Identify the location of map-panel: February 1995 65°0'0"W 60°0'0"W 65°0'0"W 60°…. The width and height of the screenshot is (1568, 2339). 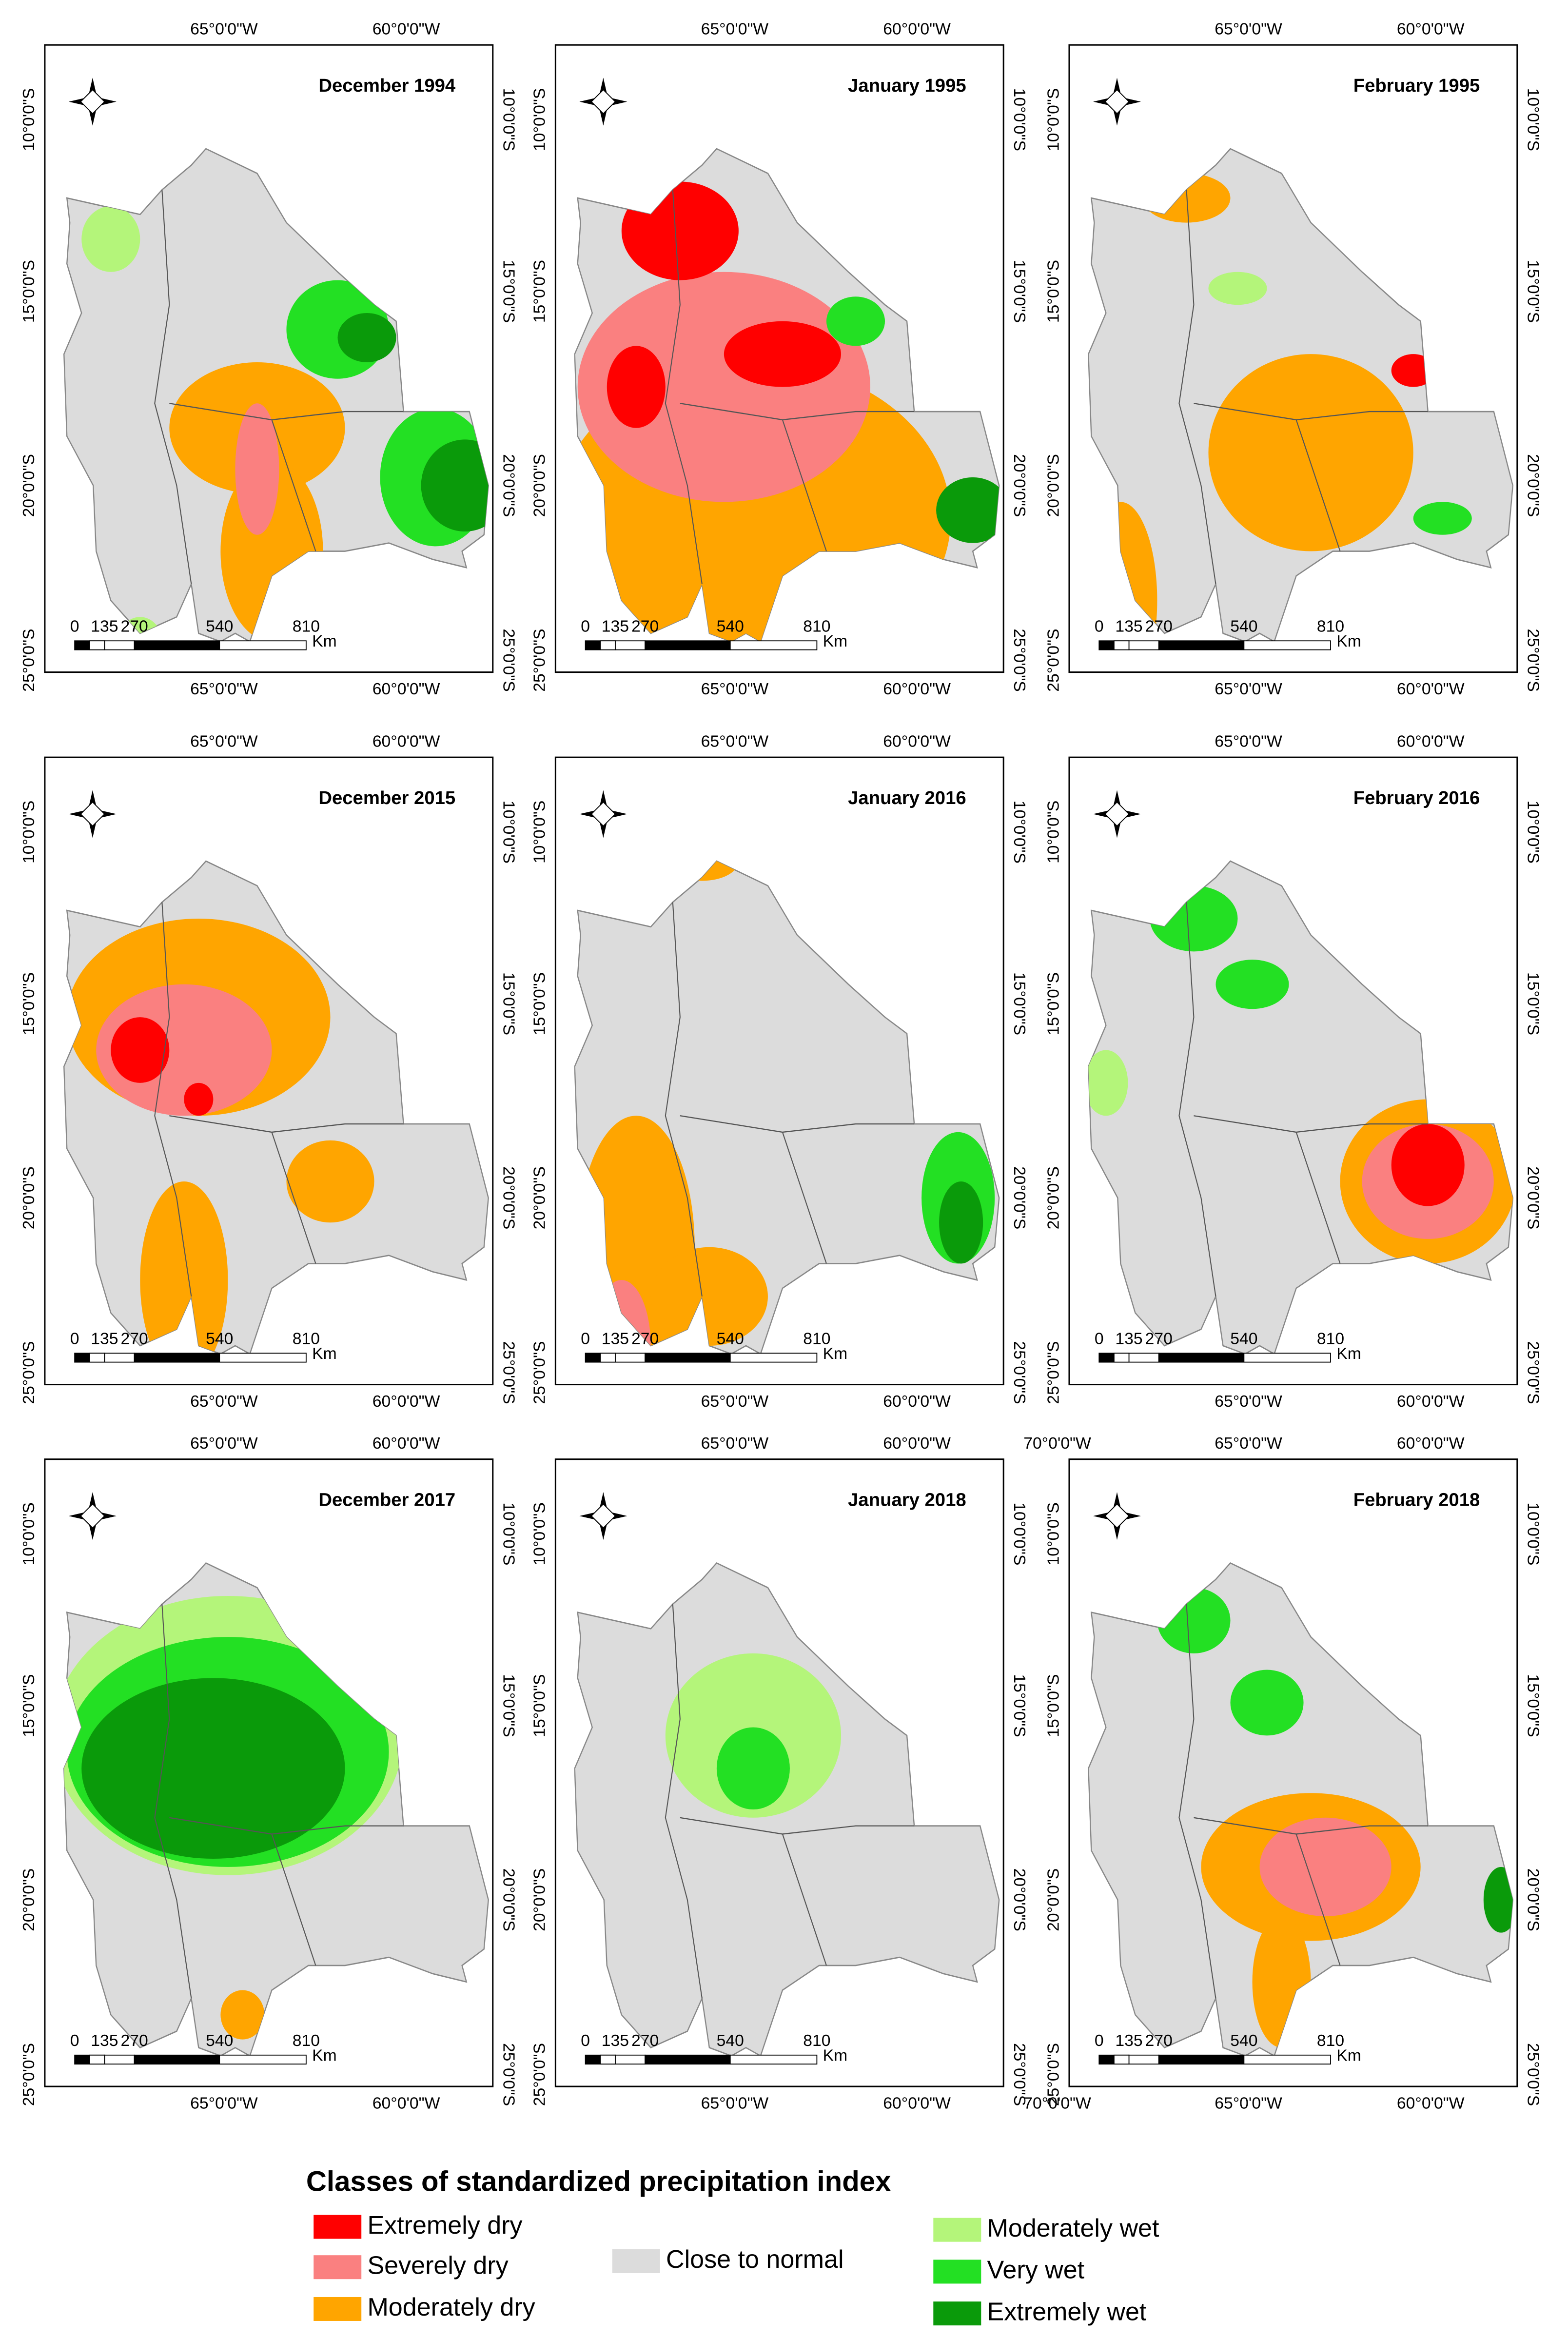
(1293, 359).